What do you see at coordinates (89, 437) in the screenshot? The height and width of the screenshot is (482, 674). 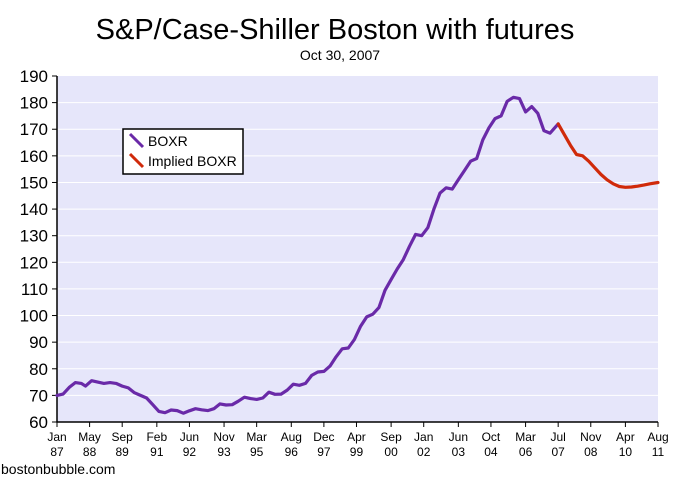 I see `x-tick-label-month: May` at bounding box center [89, 437].